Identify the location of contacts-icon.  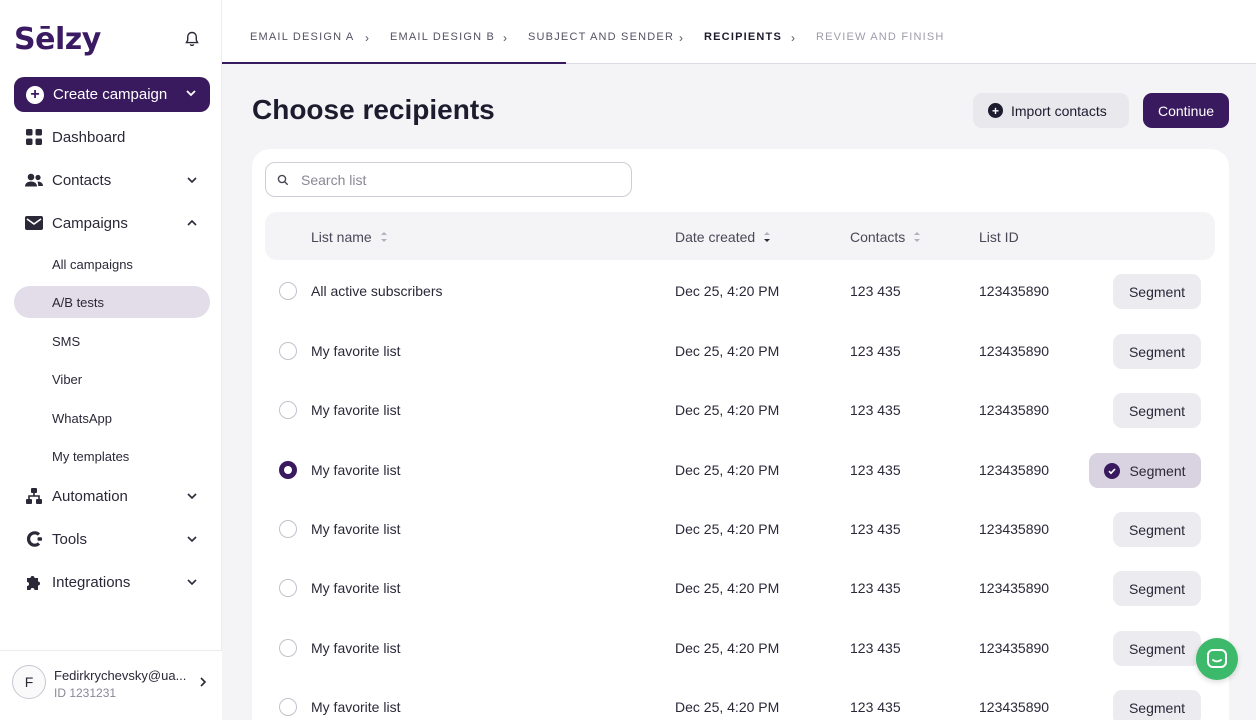
(34, 180).